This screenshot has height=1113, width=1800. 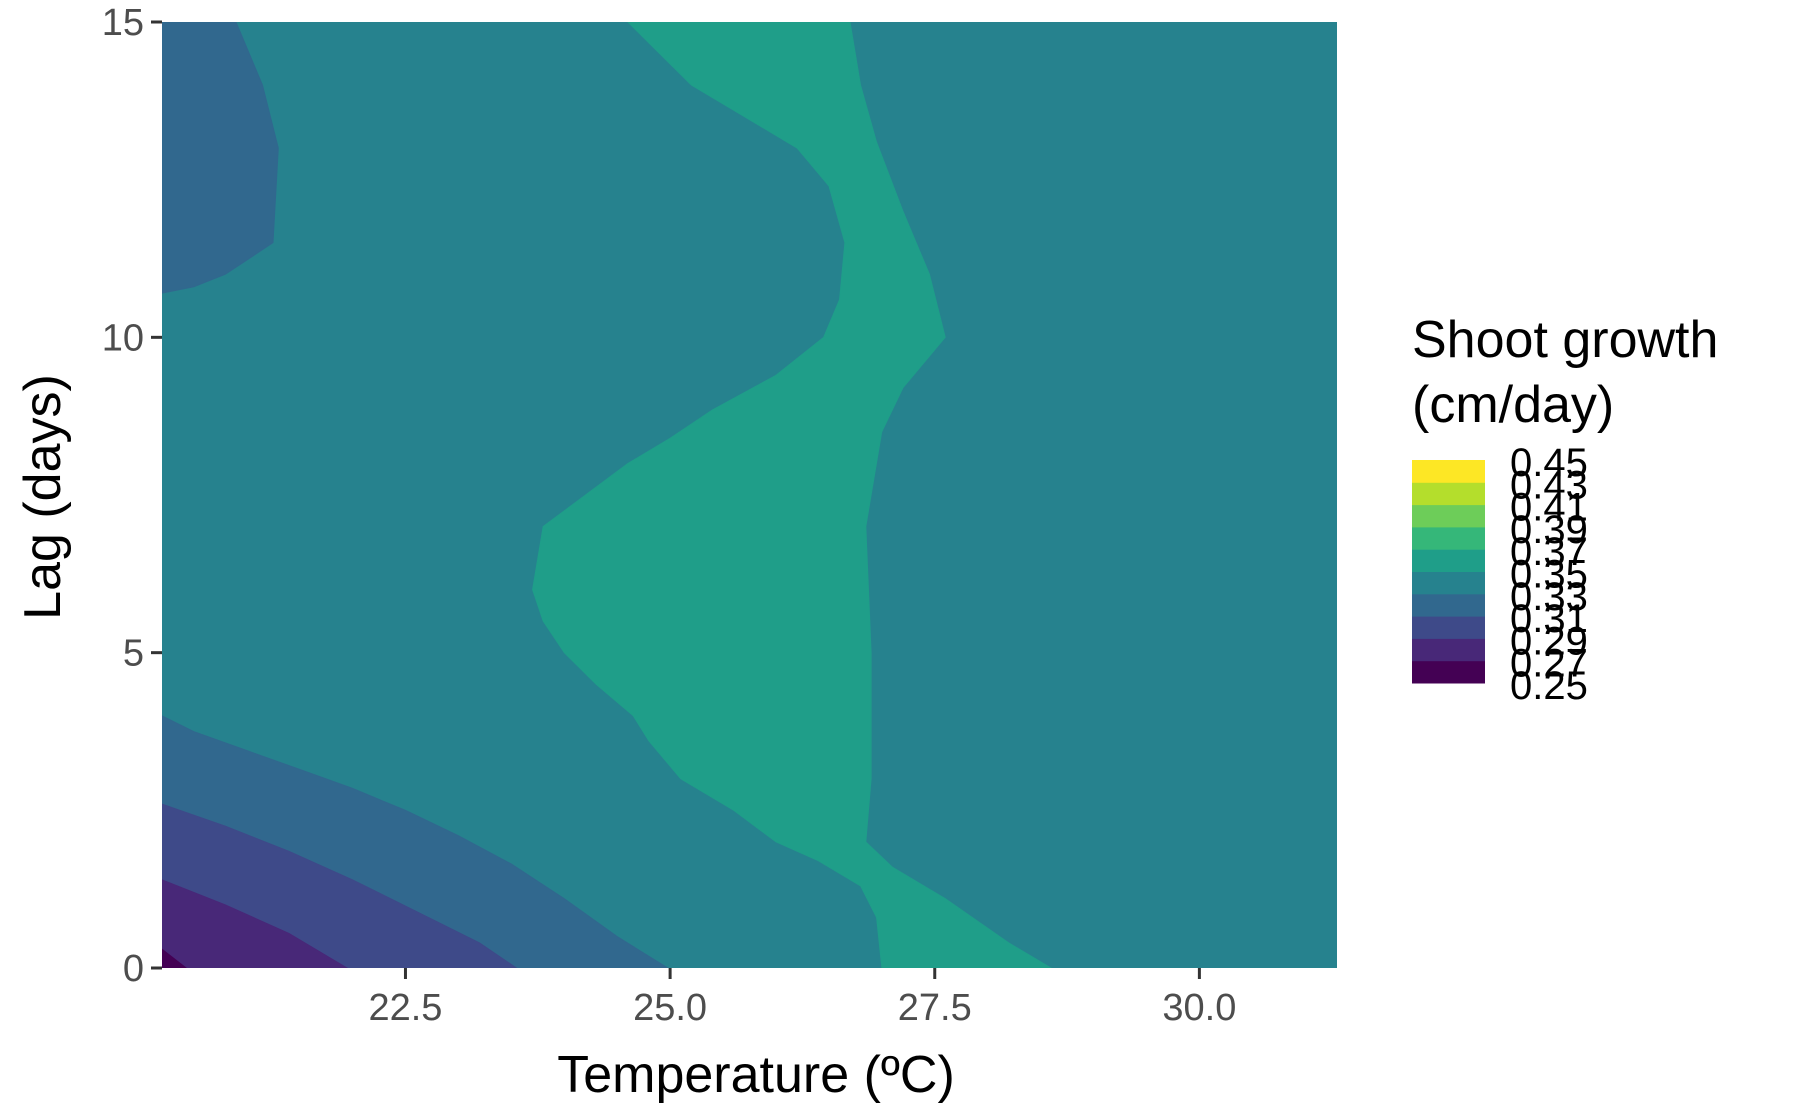 I want to click on legend-level-label: 0.39, so click(x=1549, y=530).